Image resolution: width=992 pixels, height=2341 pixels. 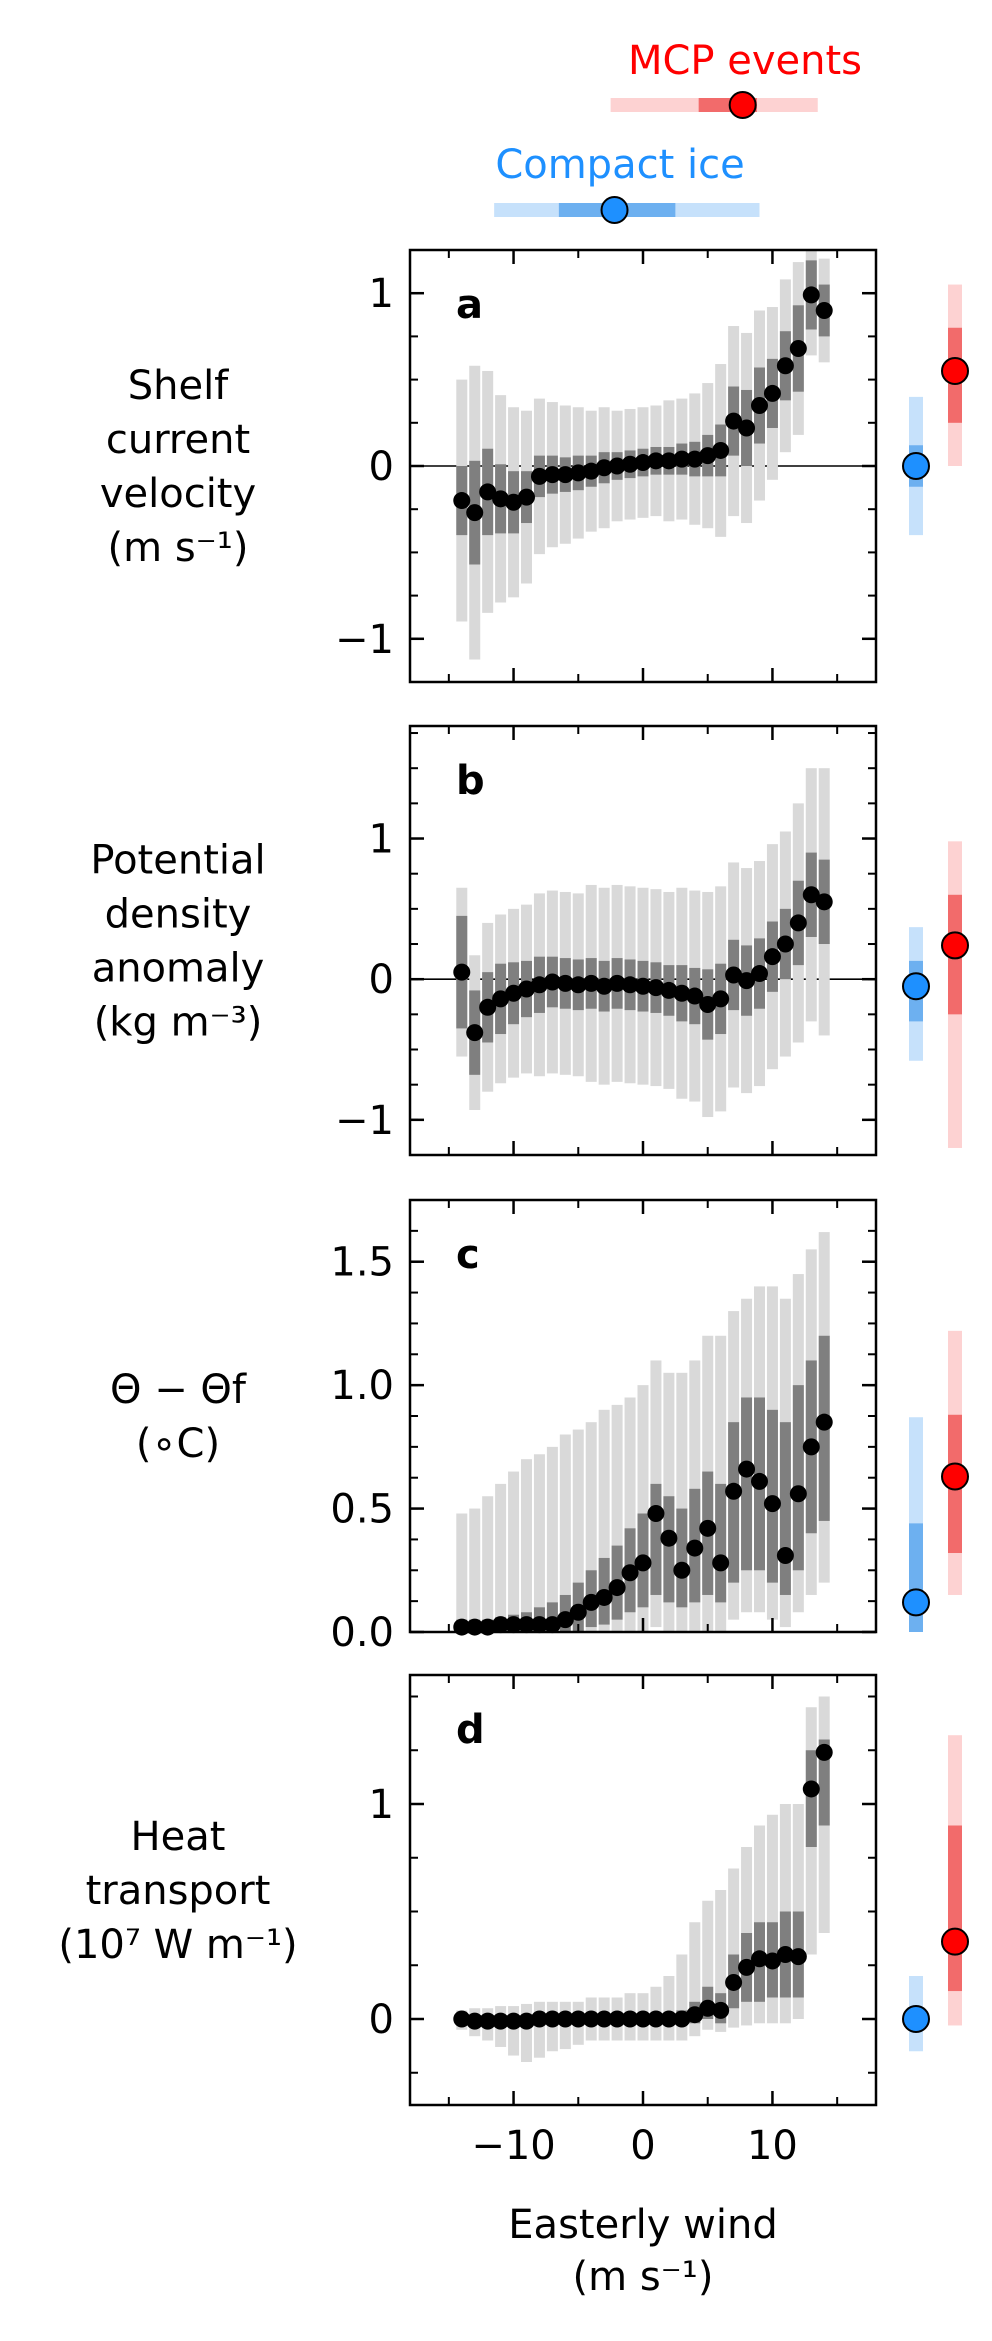 What do you see at coordinates (470, 781) in the screenshot?
I see `panel-letter: b` at bounding box center [470, 781].